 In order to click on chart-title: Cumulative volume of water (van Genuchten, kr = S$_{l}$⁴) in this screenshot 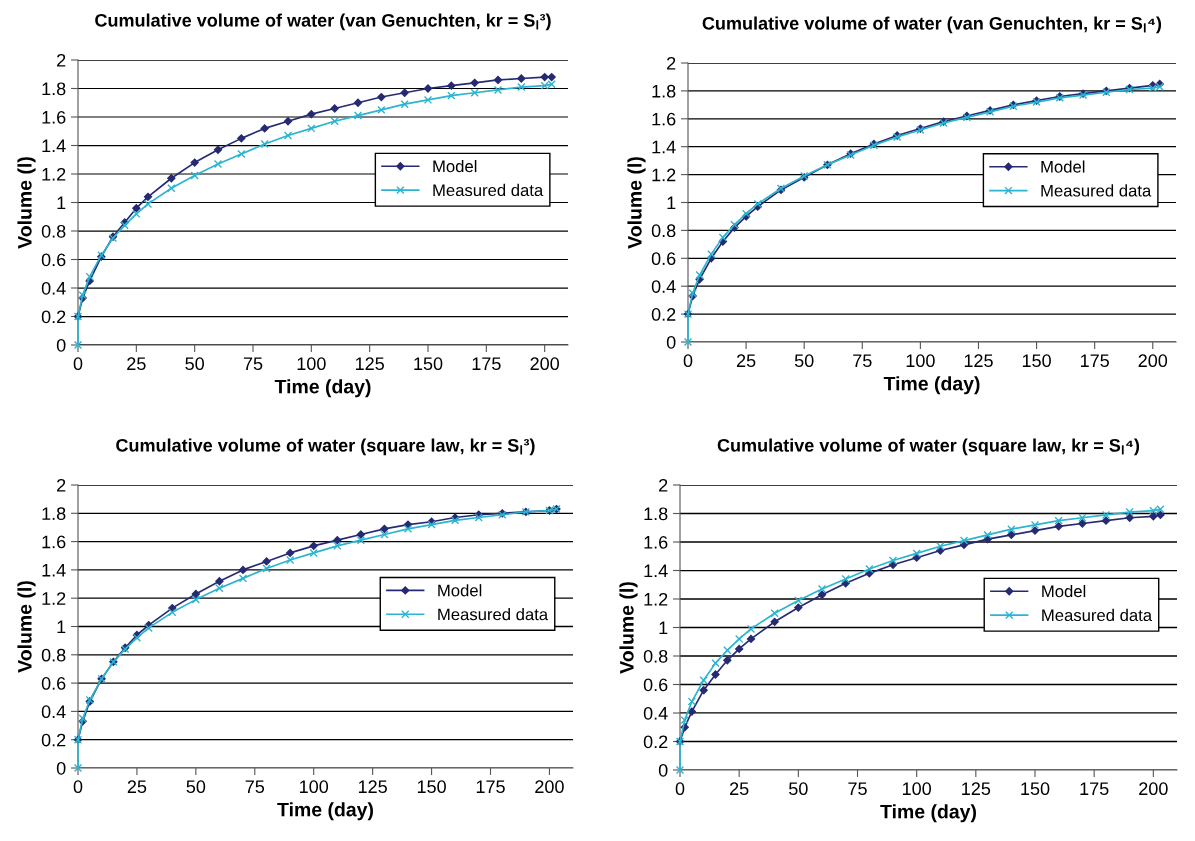, I will do `click(932, 25)`.